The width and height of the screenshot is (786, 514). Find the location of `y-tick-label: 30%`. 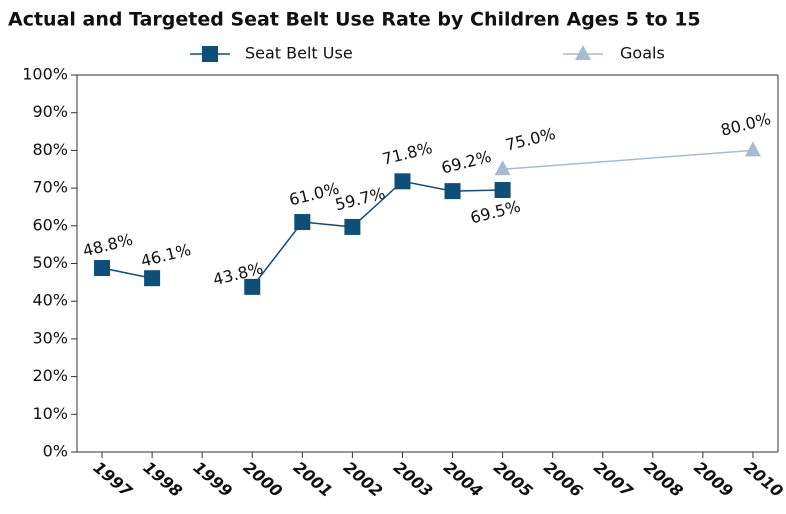

y-tick-label: 30% is located at coordinates (50, 337).